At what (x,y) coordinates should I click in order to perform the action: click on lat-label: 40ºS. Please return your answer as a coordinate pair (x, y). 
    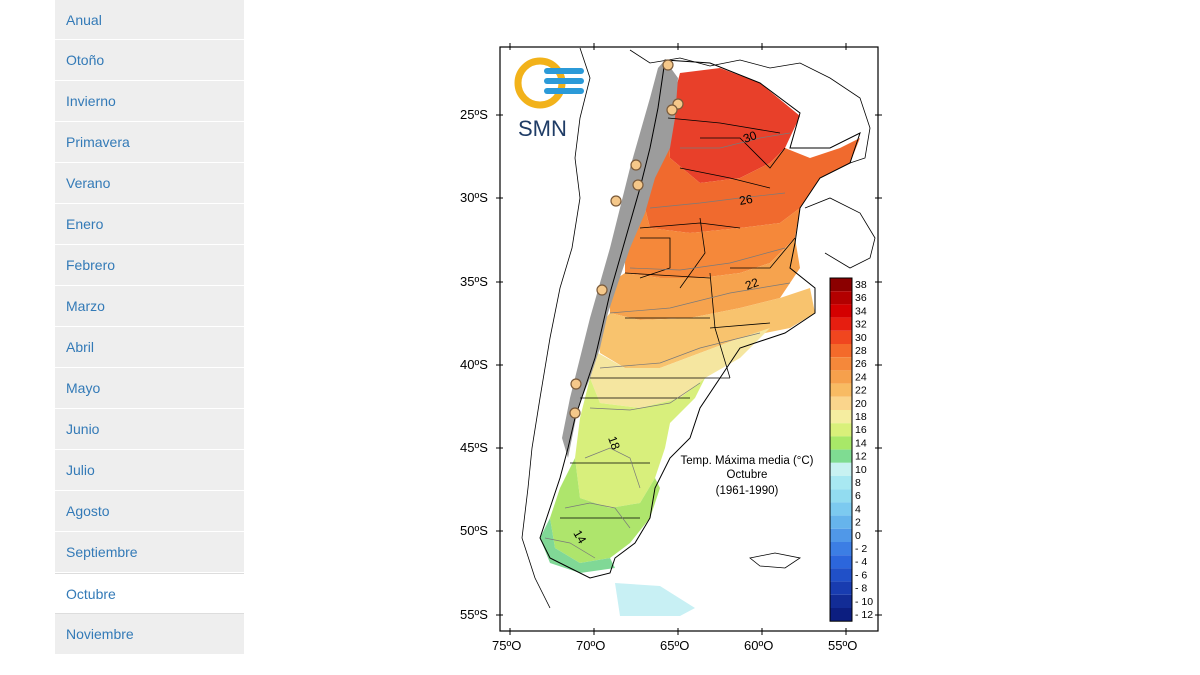
    Looking at the image, I should click on (474, 364).